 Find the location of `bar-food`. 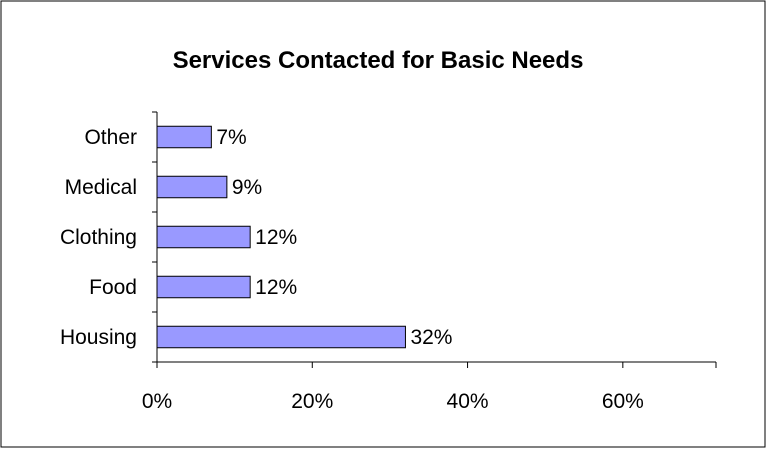

bar-food is located at coordinates (203, 287).